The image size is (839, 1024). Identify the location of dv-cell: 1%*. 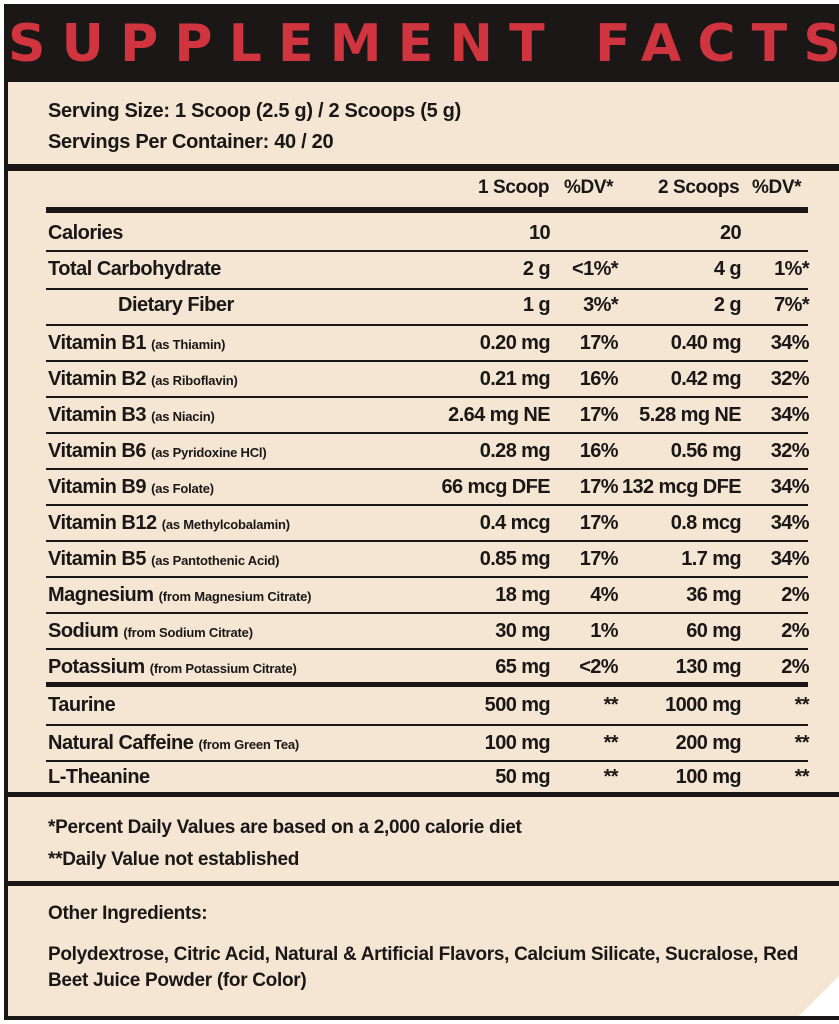
(791, 269).